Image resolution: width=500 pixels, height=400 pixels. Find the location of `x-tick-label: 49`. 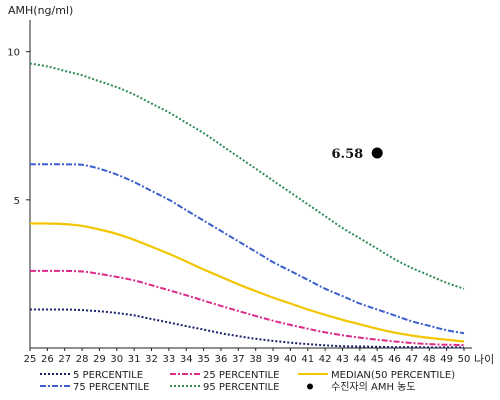

x-tick-label: 49 is located at coordinates (446, 359).